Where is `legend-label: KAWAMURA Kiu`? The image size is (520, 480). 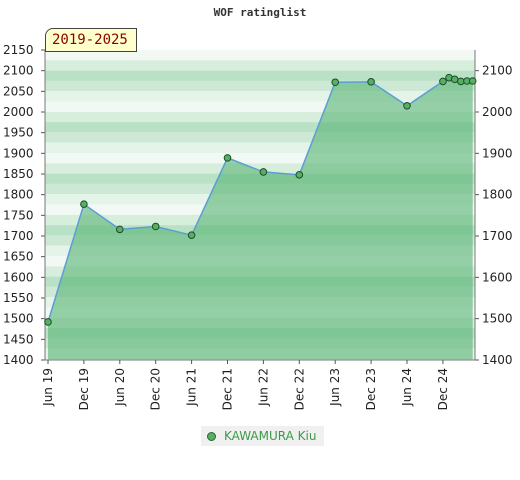
legend-label: KAWAMURA Kiu is located at coordinates (270, 436).